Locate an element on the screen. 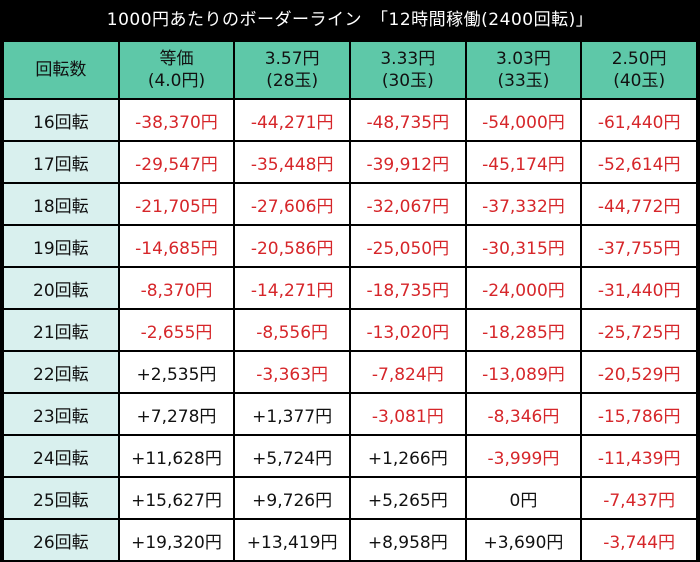 This screenshot has height=562, width=700. row-label: 22回転 is located at coordinates (61, 372).